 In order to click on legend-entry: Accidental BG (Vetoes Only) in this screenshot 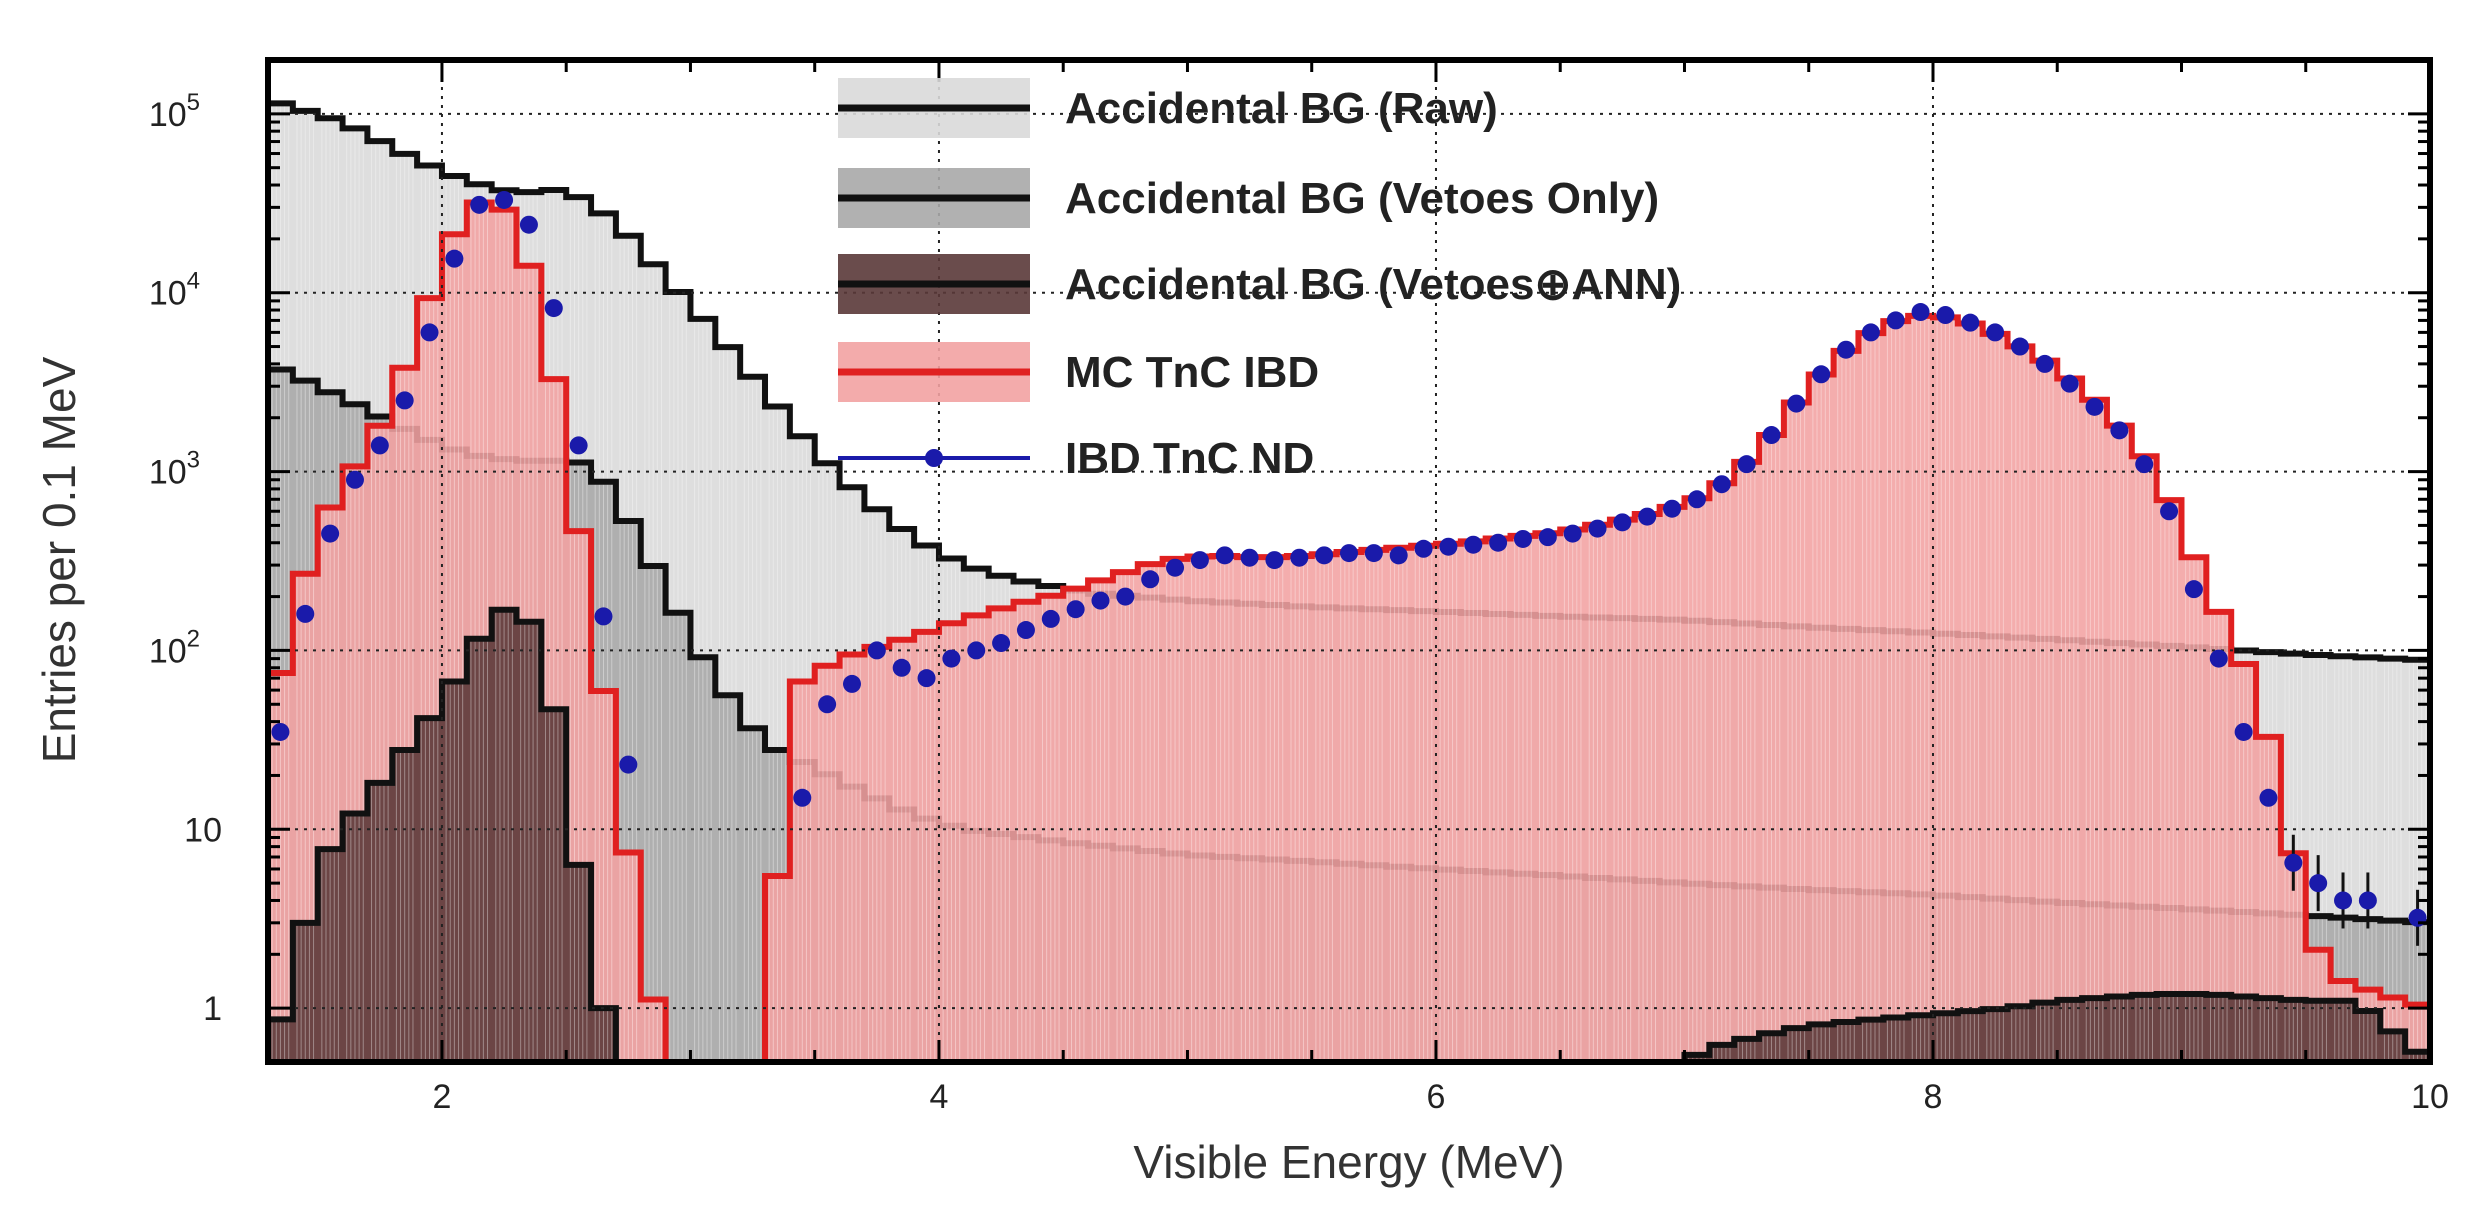, I will do `click(1248, 198)`.